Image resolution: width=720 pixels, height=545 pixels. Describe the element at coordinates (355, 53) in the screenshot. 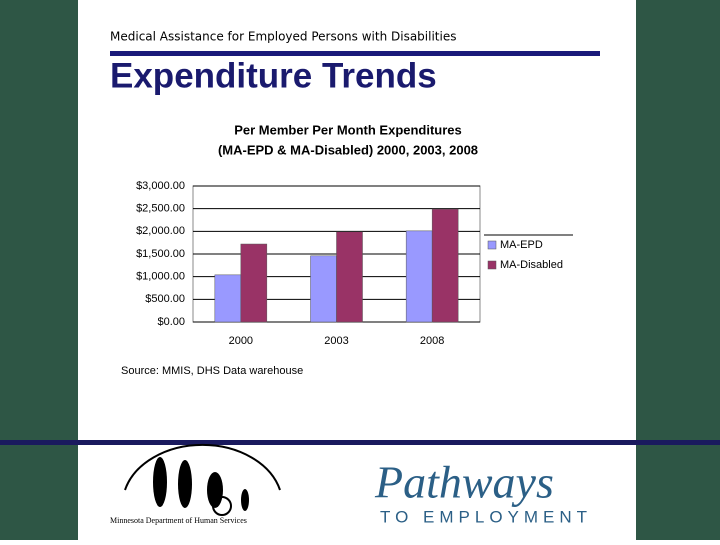

I see `title-rule` at that location.